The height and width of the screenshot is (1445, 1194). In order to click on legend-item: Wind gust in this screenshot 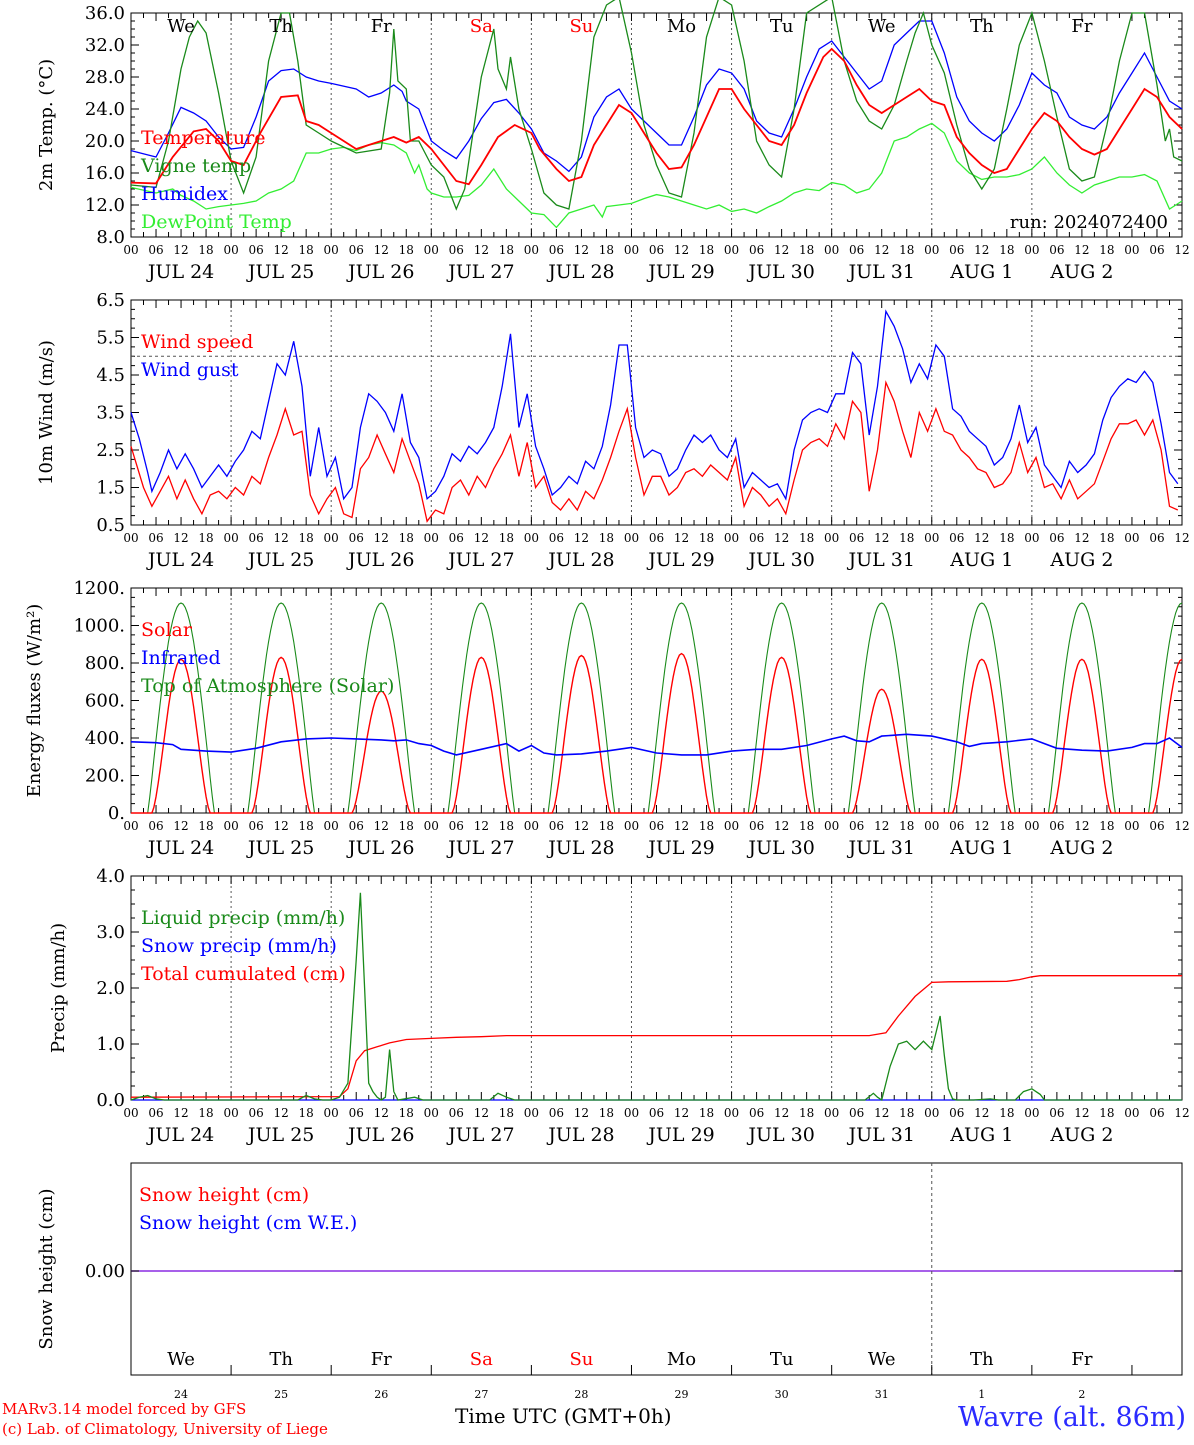, I will do `click(190, 370)`.